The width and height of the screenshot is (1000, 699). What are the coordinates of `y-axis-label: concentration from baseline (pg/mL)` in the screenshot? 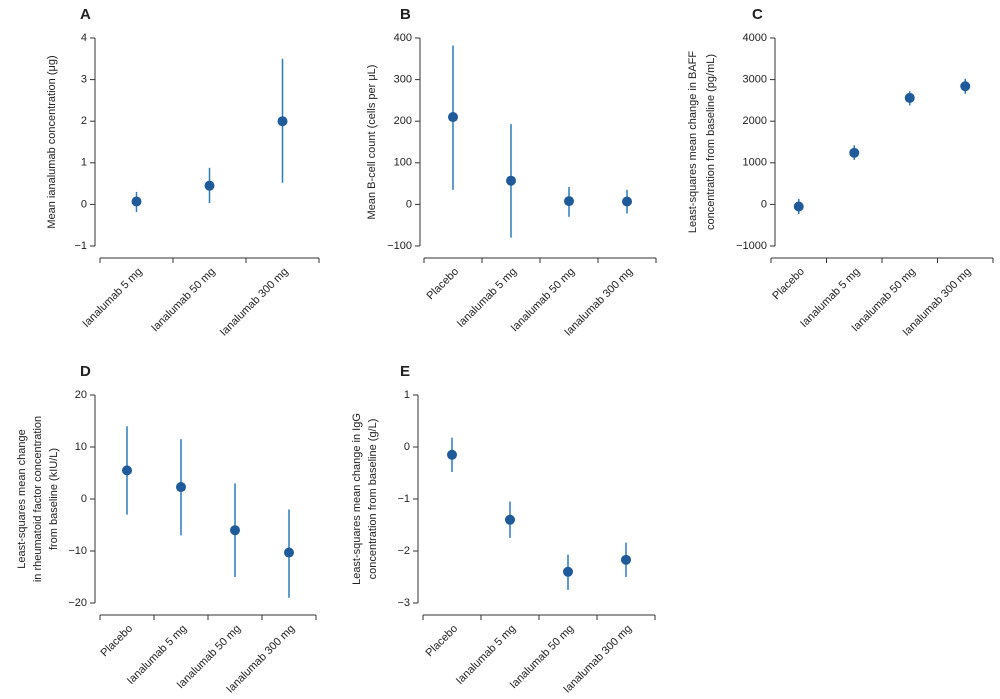 It's located at (711, 142).